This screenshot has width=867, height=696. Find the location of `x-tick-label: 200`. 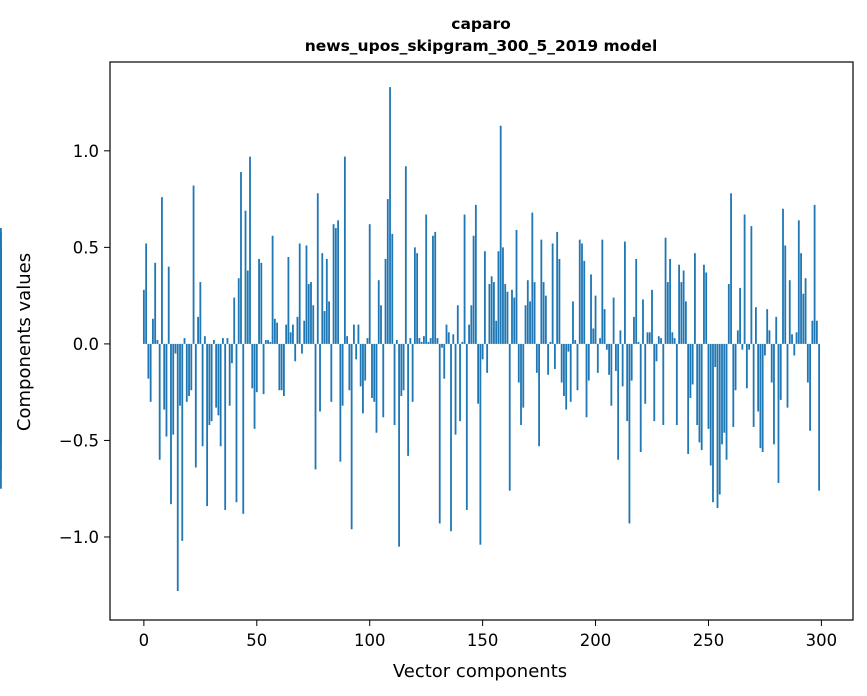

x-tick-label: 200 is located at coordinates (596, 640).